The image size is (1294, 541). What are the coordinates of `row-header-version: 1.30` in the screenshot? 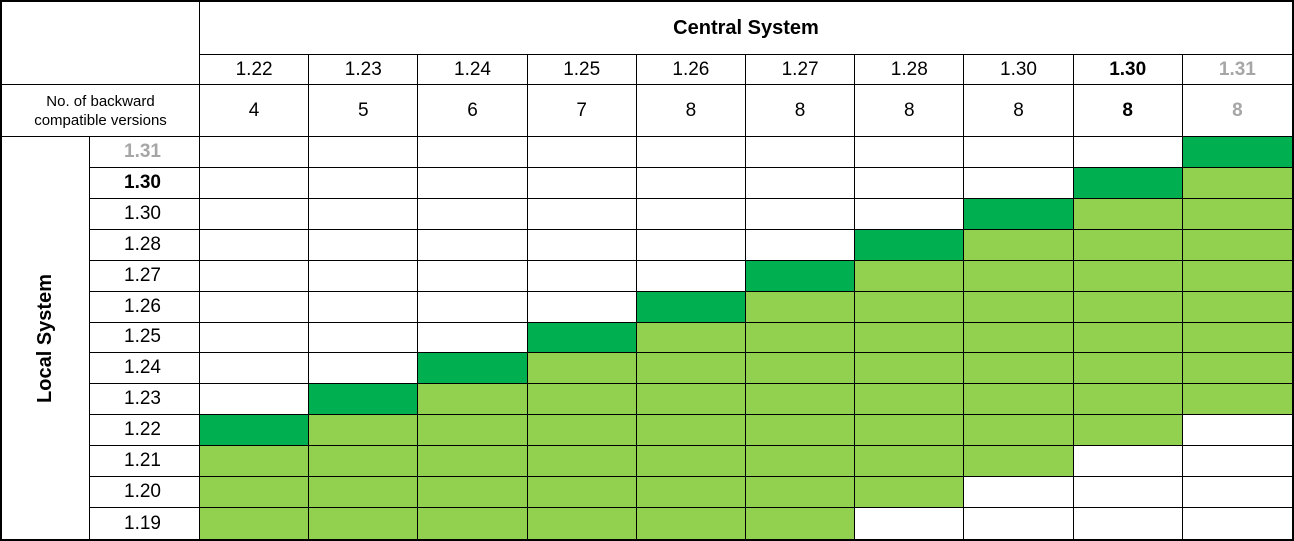 It's located at (145, 183).